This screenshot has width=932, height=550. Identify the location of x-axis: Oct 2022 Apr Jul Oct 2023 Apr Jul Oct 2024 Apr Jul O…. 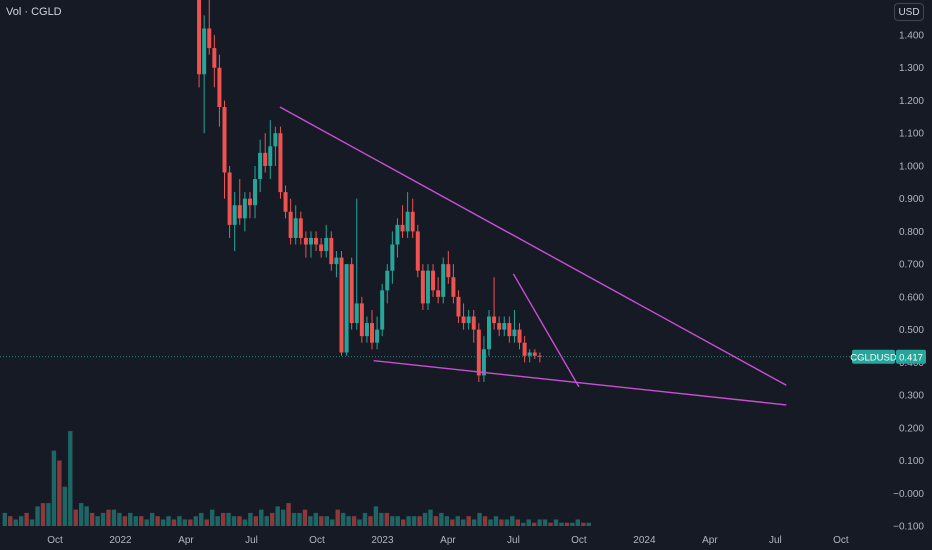
(448, 540).